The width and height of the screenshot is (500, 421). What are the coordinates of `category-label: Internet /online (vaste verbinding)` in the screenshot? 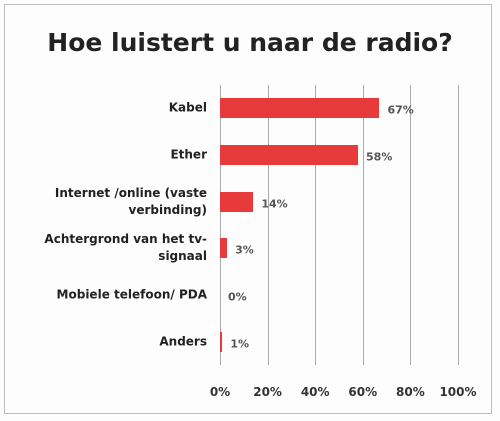 It's located at (130, 201).